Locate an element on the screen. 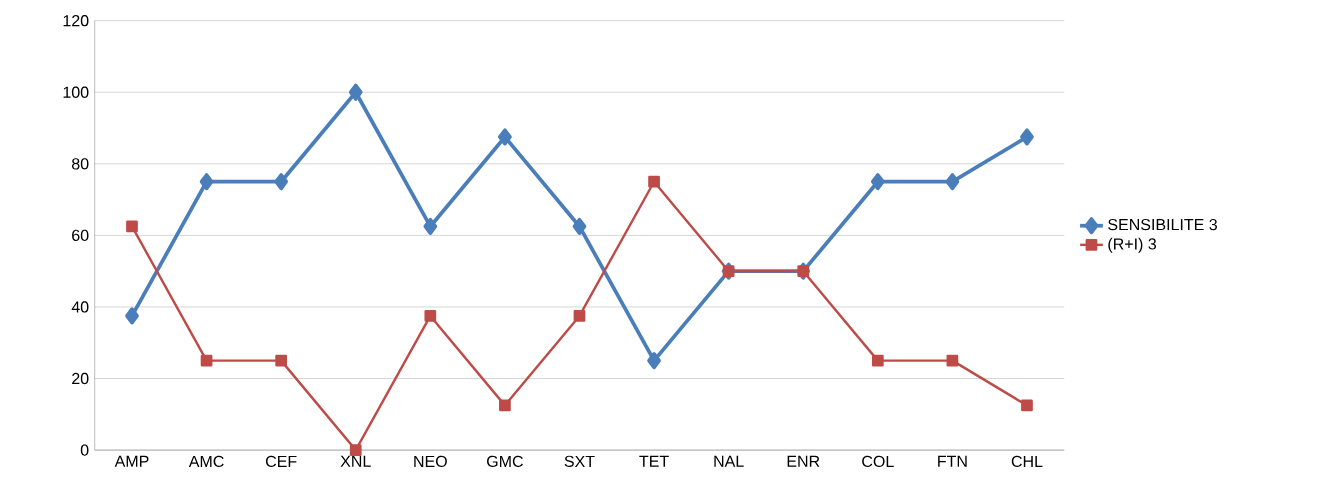  y-tick-label: 60 is located at coordinates (80, 235).